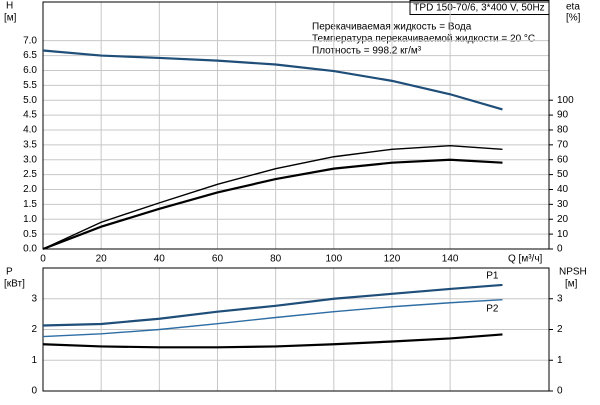  What do you see at coordinates (492, 308) in the screenshot?
I see `series-label: P2` at bounding box center [492, 308].